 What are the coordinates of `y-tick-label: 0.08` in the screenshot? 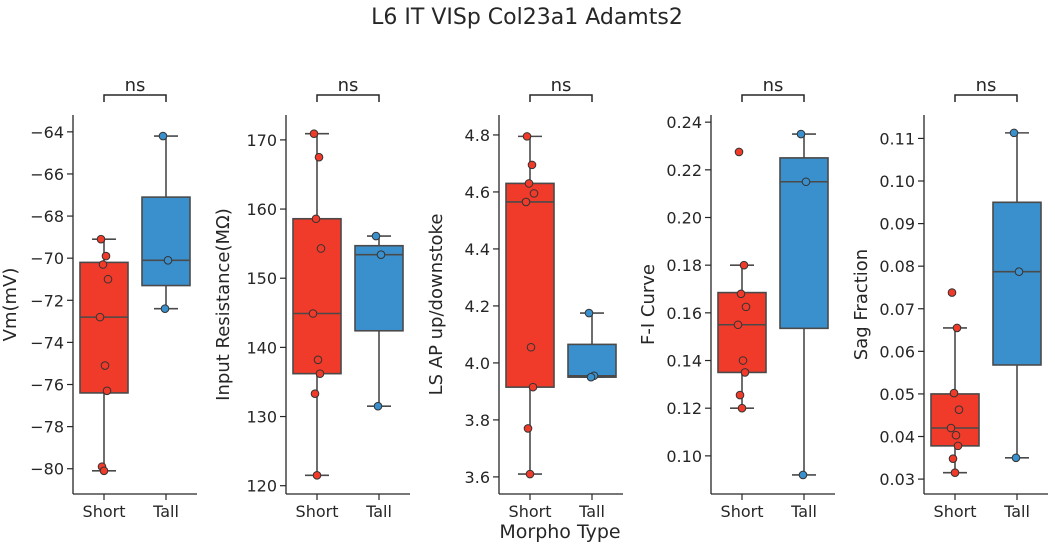 It's located at (897, 266).